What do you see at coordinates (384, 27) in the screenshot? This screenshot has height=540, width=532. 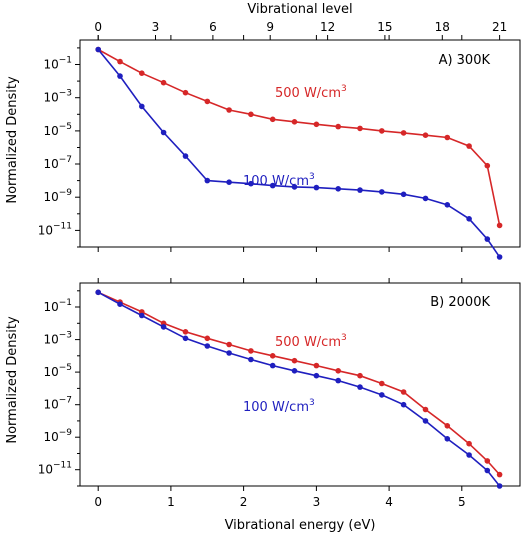 I see `top-tick-label: 15` at bounding box center [384, 27].